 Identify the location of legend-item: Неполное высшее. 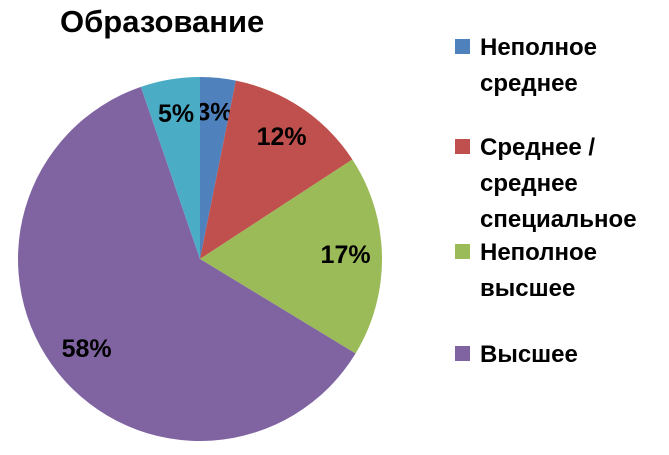
(561, 271).